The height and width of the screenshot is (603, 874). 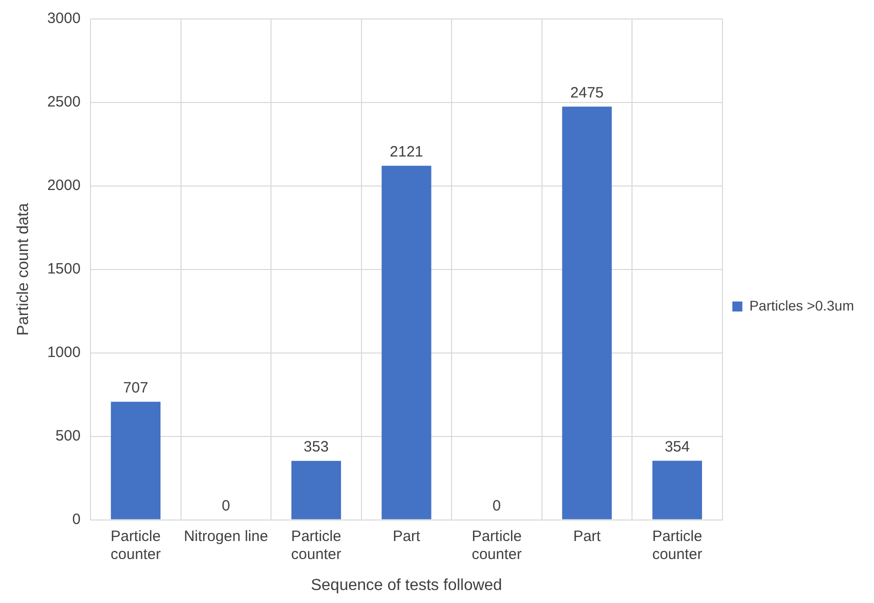 I want to click on data-label: 2121, so click(x=407, y=151).